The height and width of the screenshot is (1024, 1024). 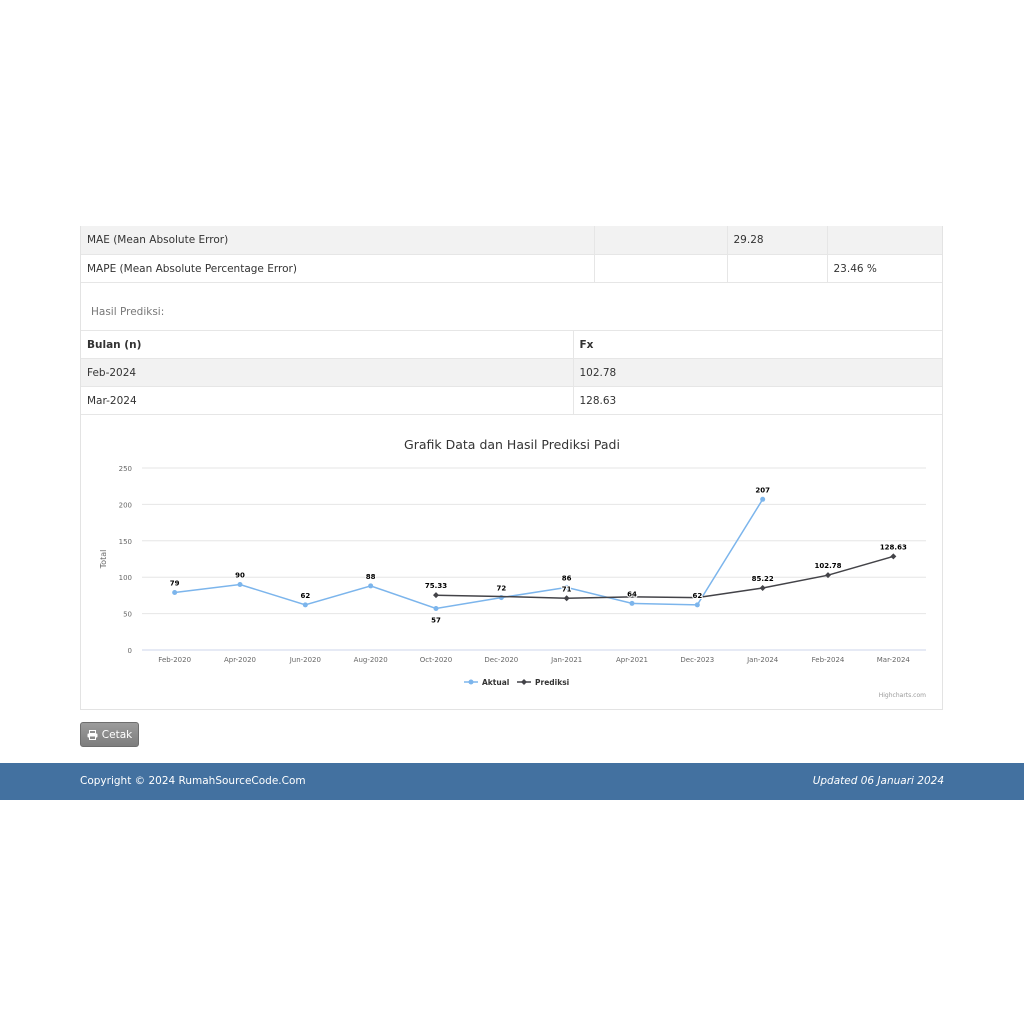 What do you see at coordinates (777, 240) in the screenshot?
I see `metric-value: 29.28` at bounding box center [777, 240].